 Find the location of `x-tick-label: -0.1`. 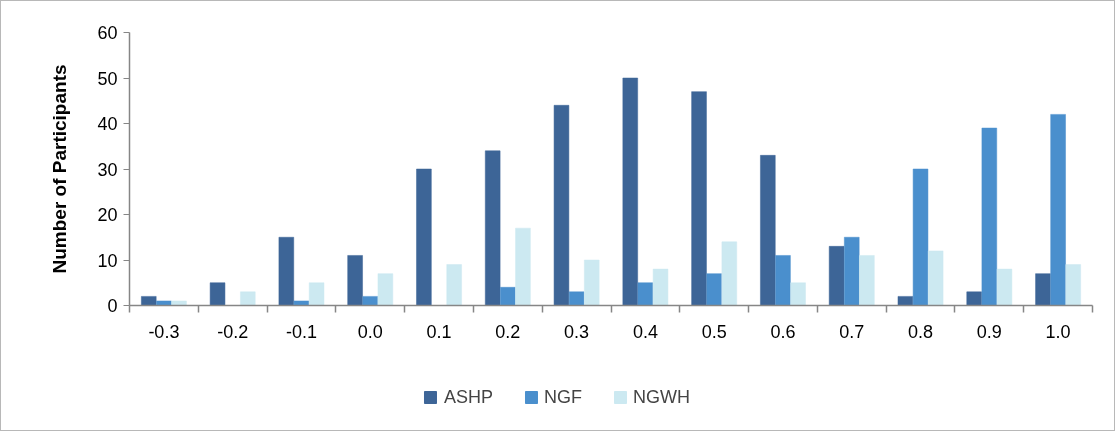

x-tick-label: -0.1 is located at coordinates (301, 331).